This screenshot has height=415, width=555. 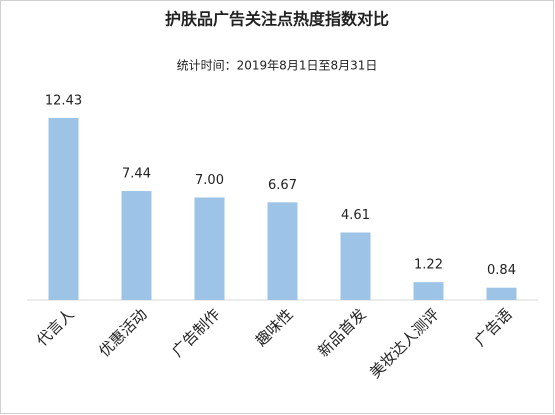 I want to click on value-label: 0.84, so click(x=501, y=270).